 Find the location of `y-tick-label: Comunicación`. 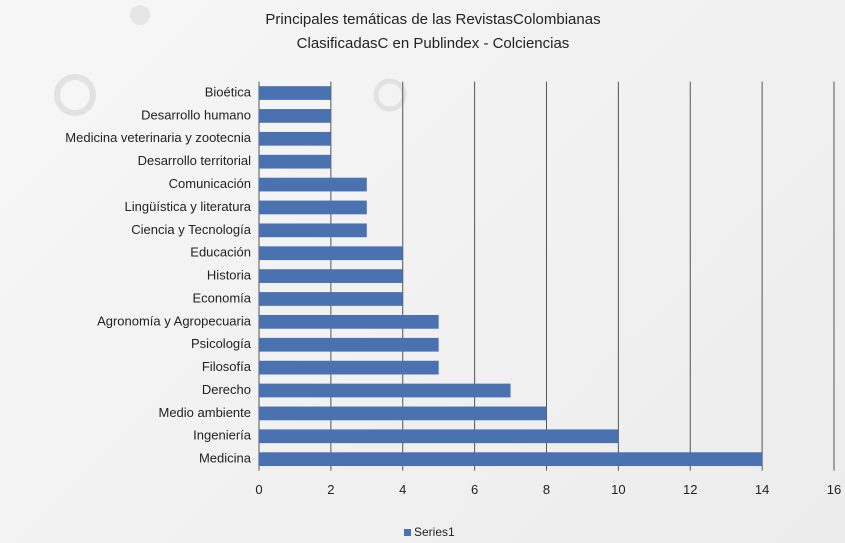

y-tick-label: Comunicación is located at coordinates (210, 183).